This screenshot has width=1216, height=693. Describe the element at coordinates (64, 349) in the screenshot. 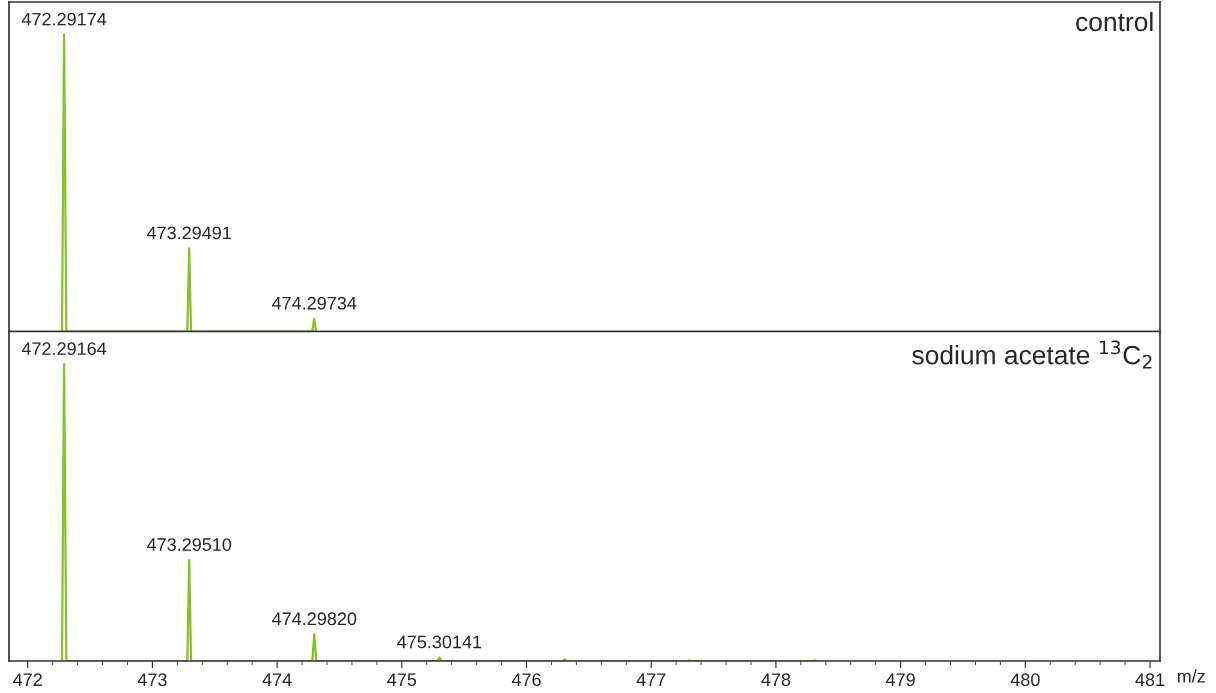

I see `annotation: 472.29164` at that location.